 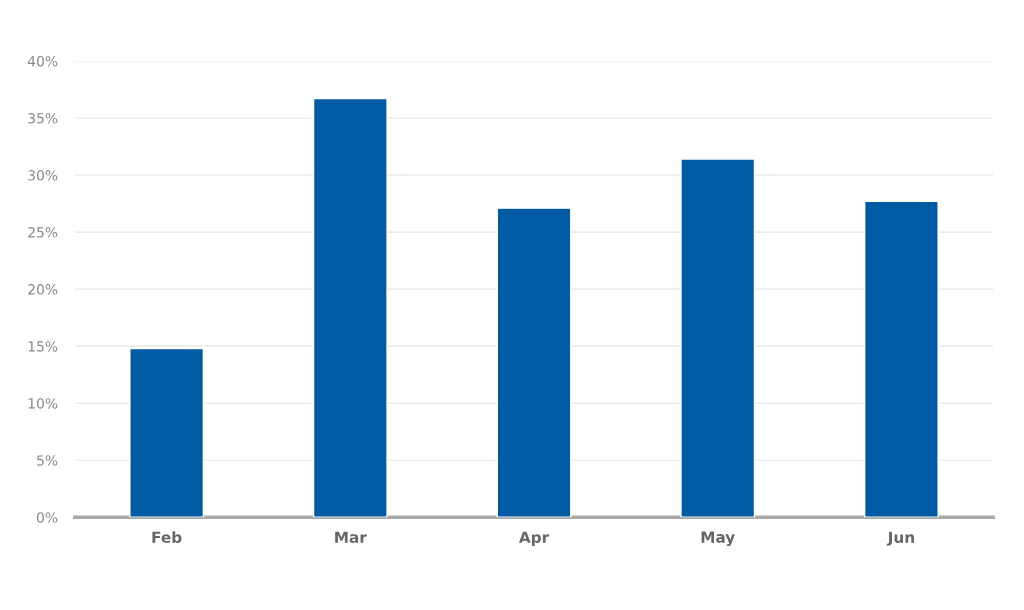 What do you see at coordinates (900, 538) in the screenshot?
I see `x-tick-label: Jun` at bounding box center [900, 538].